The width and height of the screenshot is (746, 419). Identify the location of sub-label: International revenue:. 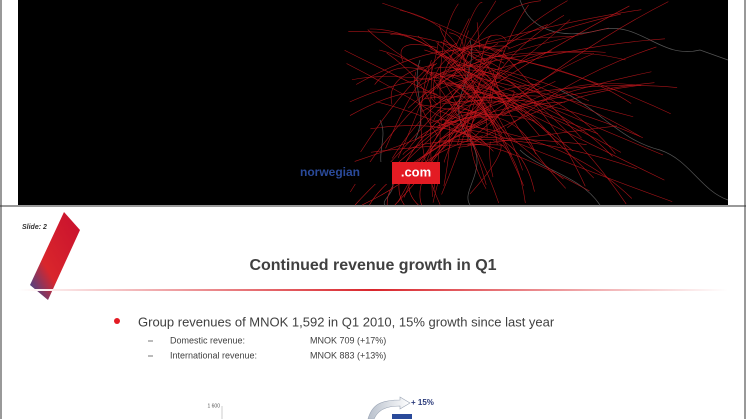
(213, 355).